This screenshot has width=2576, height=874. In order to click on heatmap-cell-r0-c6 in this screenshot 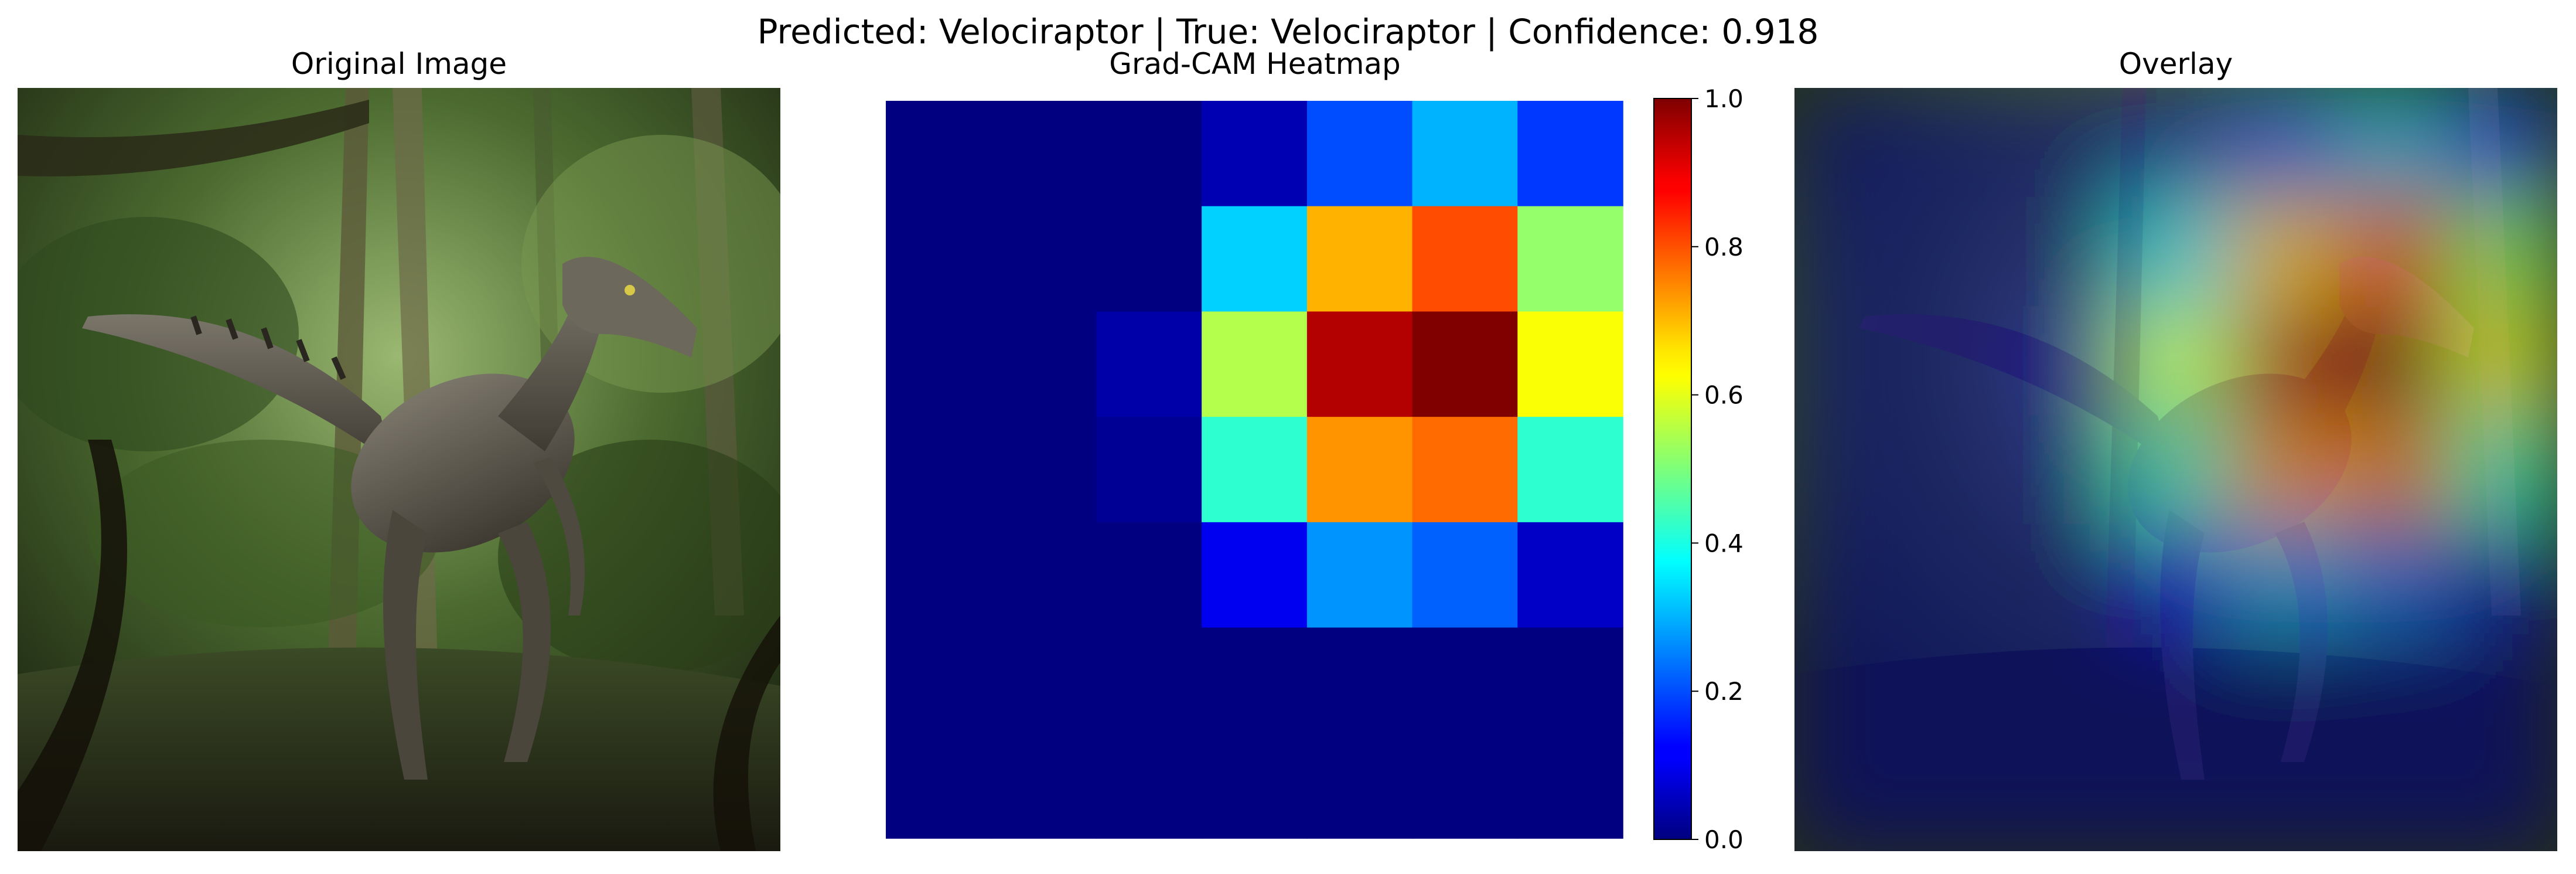, I will do `click(1570, 154)`.